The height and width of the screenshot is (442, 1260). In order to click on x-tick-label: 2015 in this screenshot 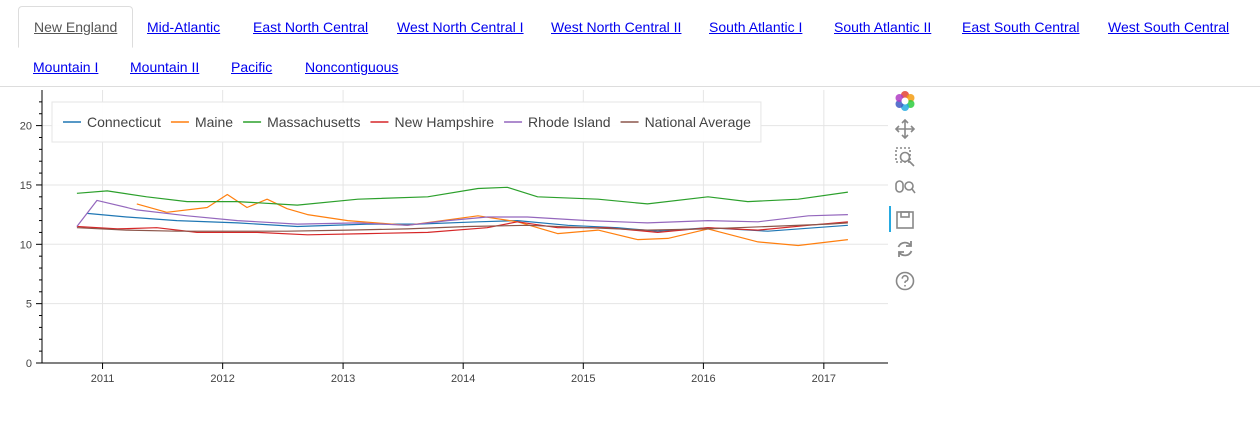, I will do `click(583, 379)`.